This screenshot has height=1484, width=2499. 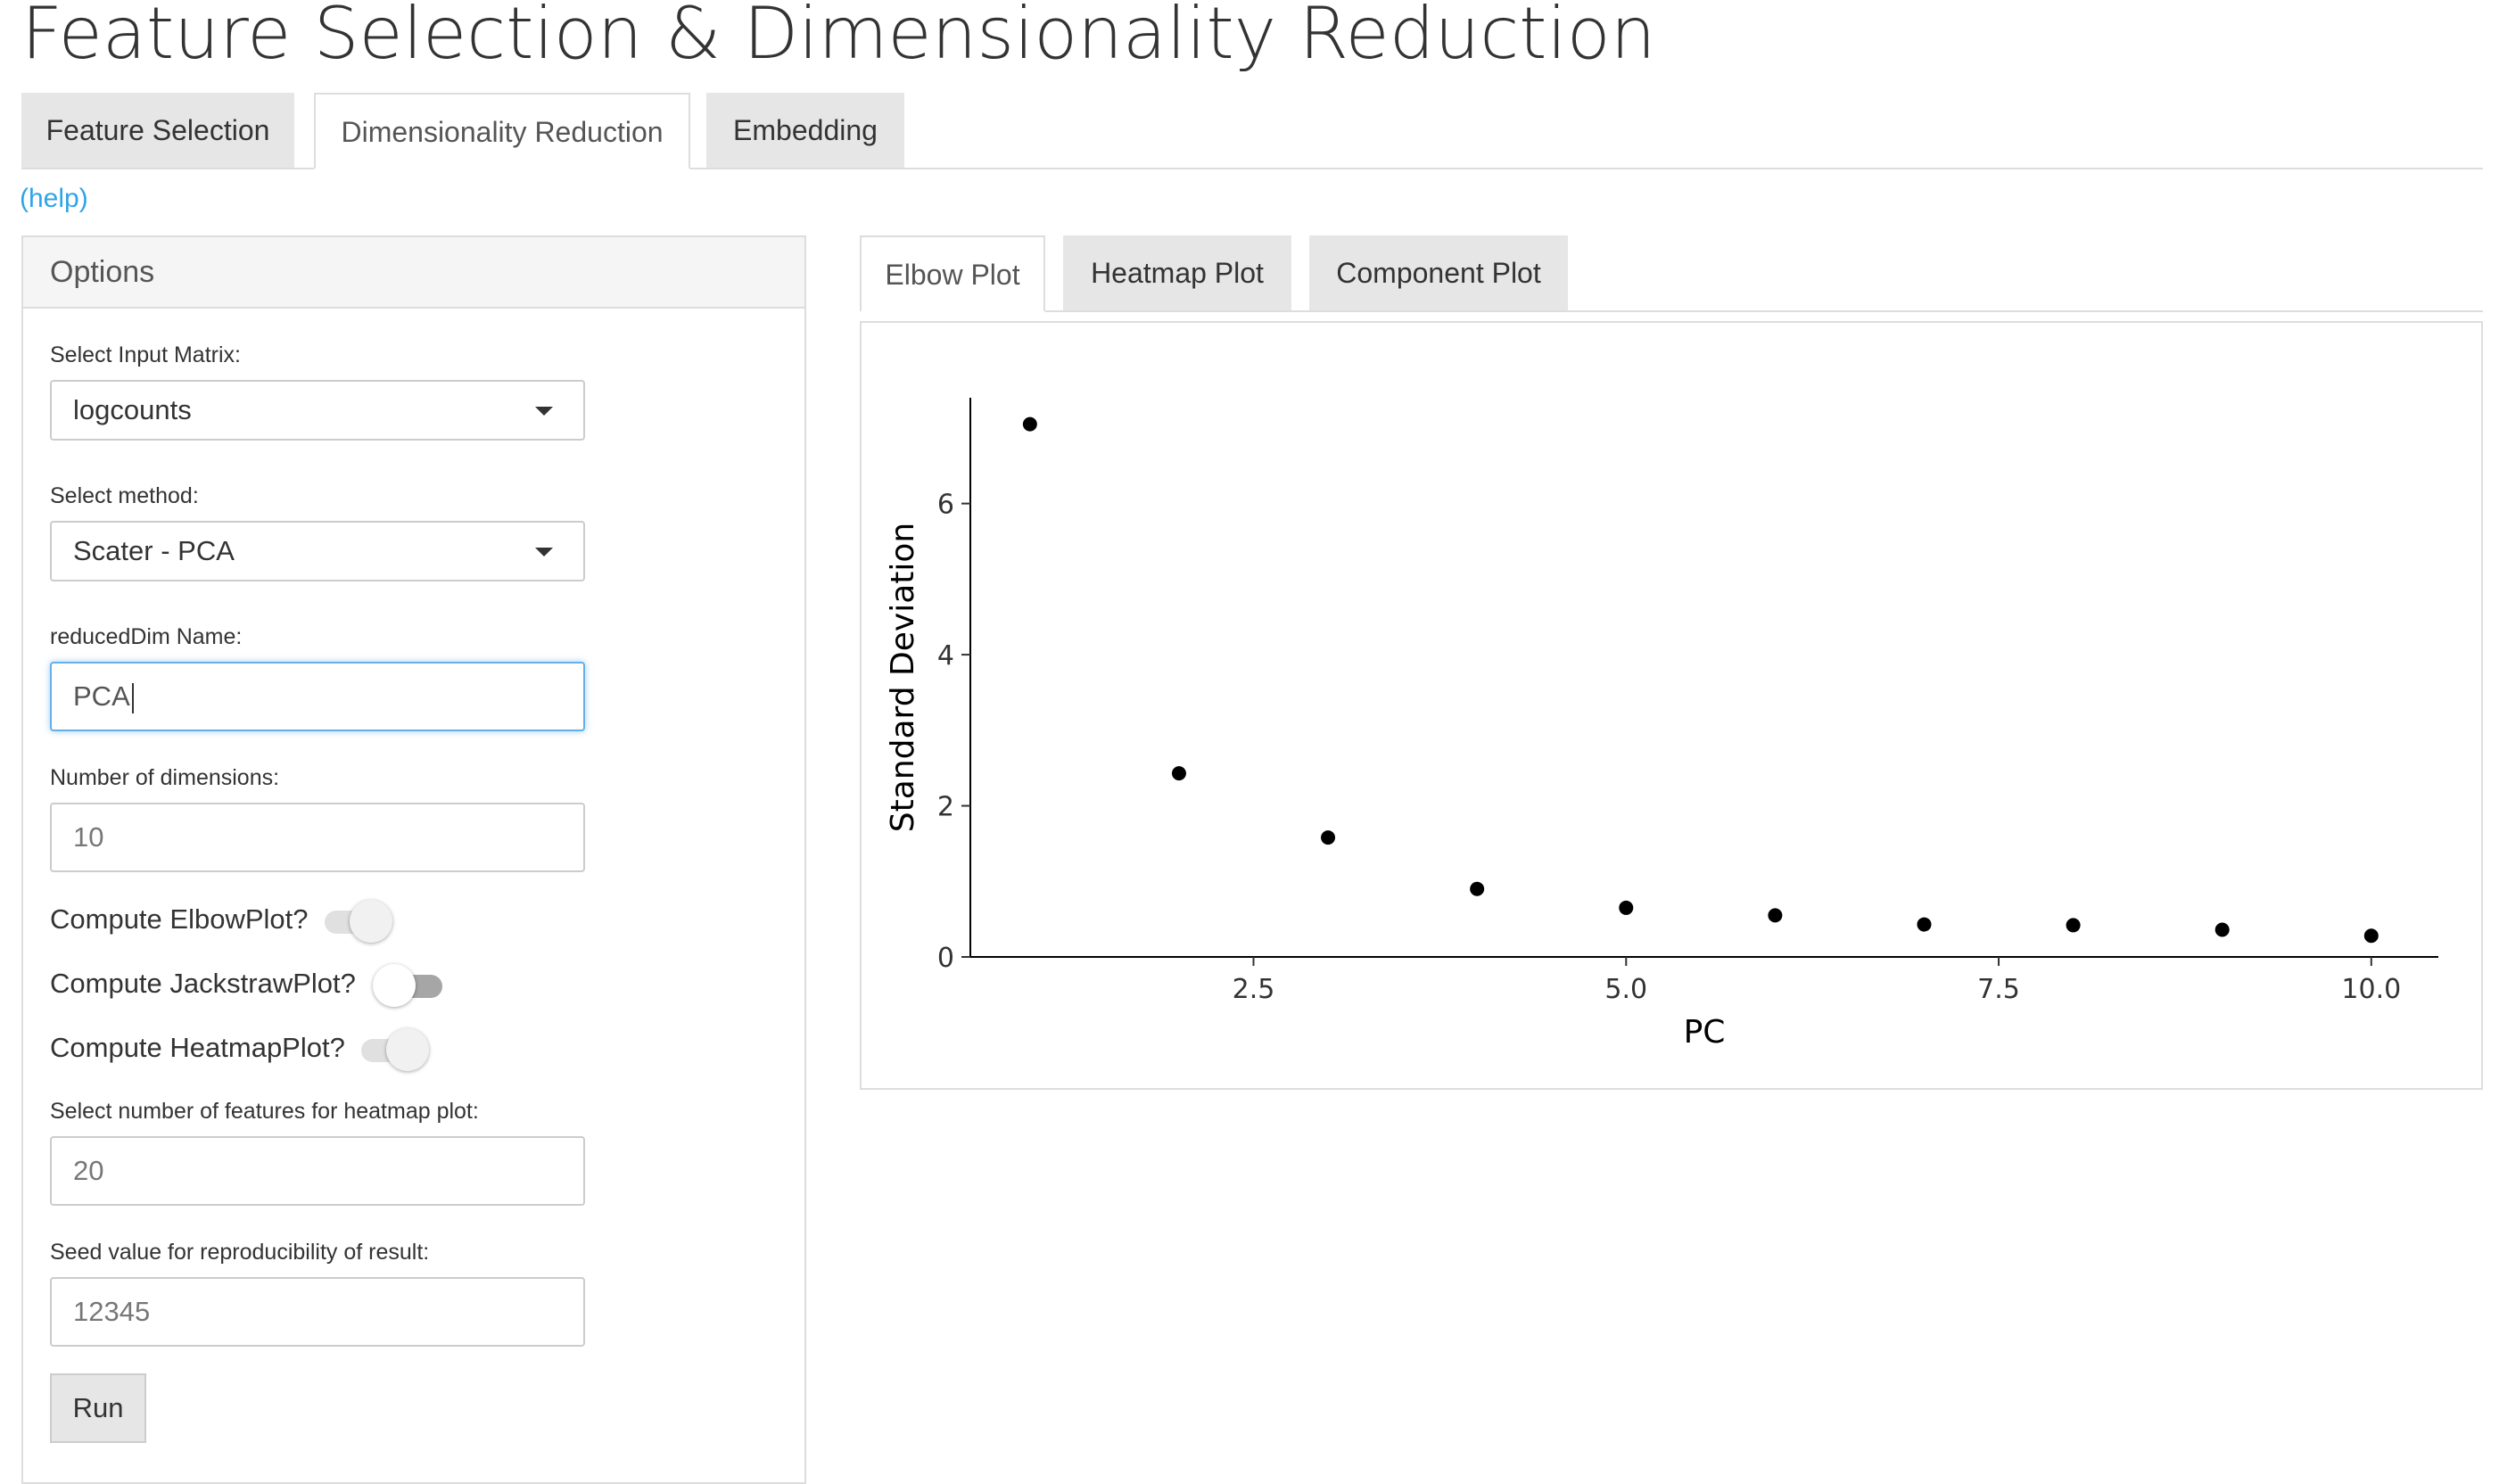 I want to click on elbow-label: Compute ElbowPlot?, so click(x=180, y=919).